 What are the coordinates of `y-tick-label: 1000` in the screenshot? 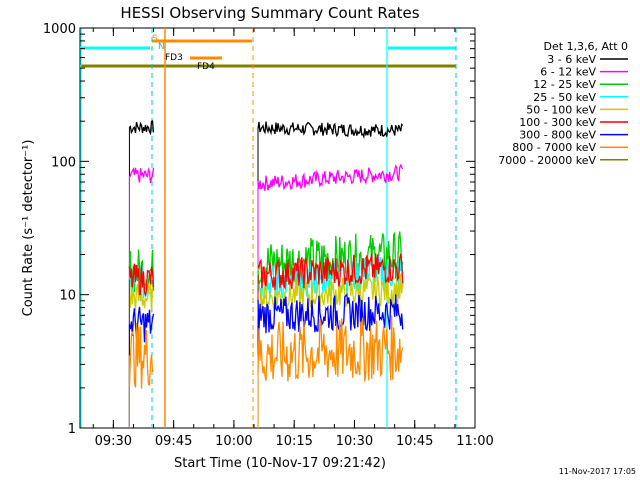 It's located at (59, 29).